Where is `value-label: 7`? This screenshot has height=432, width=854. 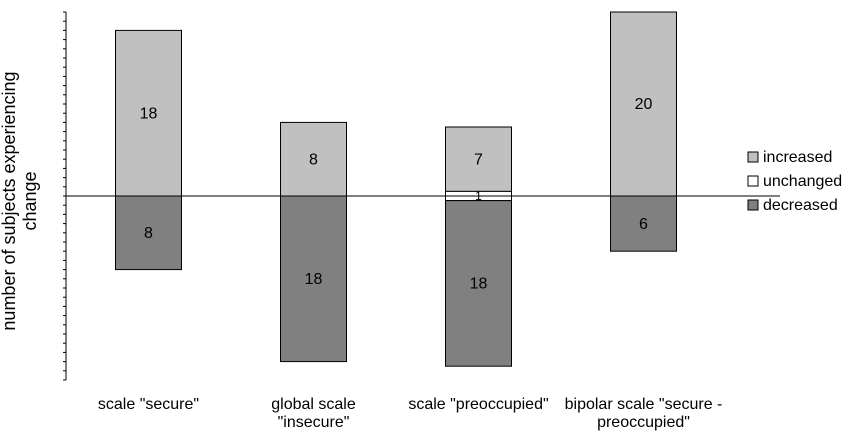
value-label: 7 is located at coordinates (478, 159).